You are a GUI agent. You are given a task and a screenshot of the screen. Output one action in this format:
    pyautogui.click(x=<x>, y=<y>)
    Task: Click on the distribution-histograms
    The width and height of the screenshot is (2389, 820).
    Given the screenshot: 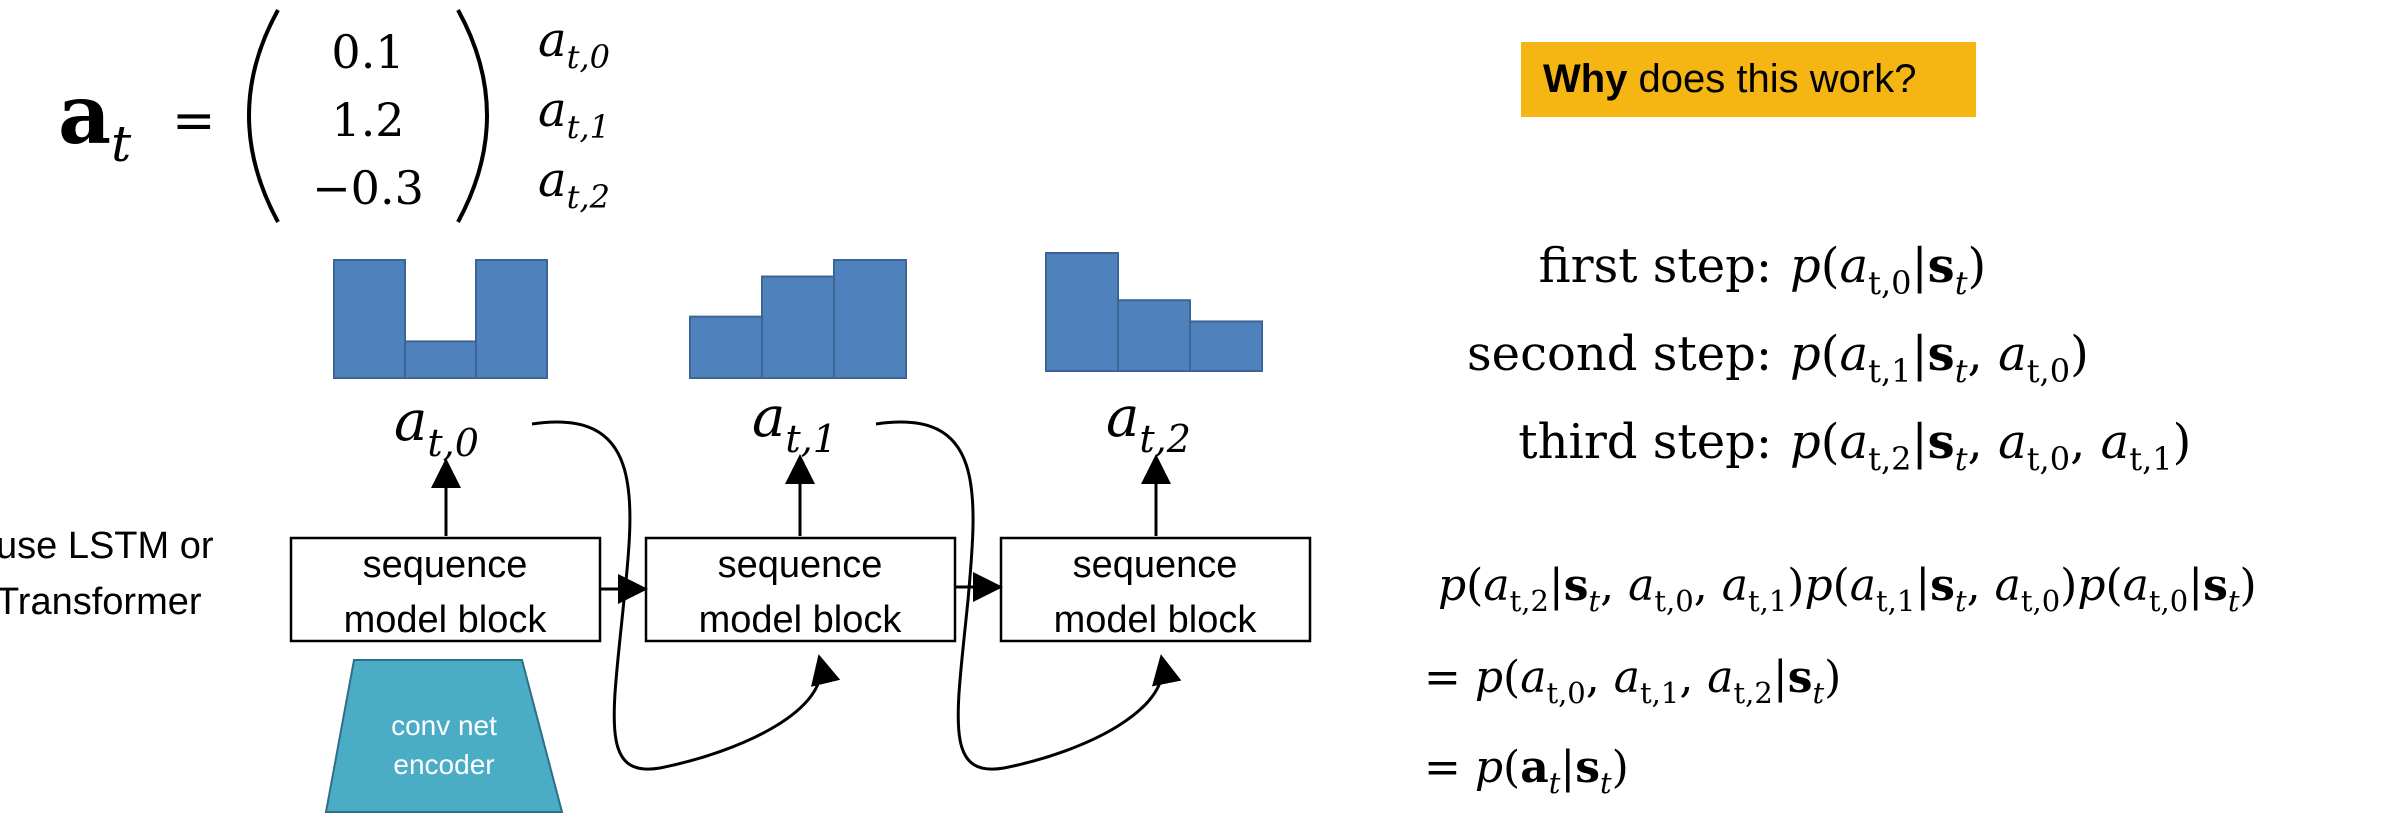 What is the action you would take?
    pyautogui.click(x=798, y=316)
    